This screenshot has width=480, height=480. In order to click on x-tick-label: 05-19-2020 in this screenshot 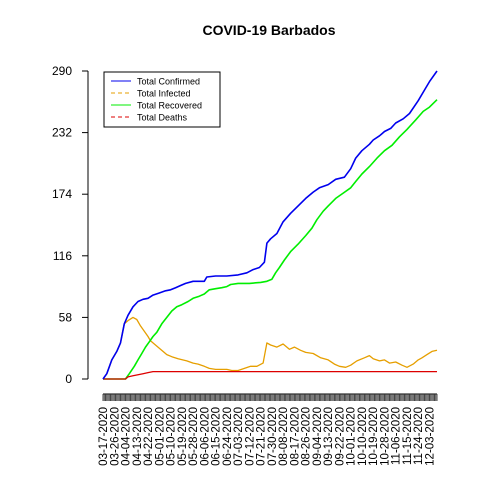, I will do `click(183, 436)`.